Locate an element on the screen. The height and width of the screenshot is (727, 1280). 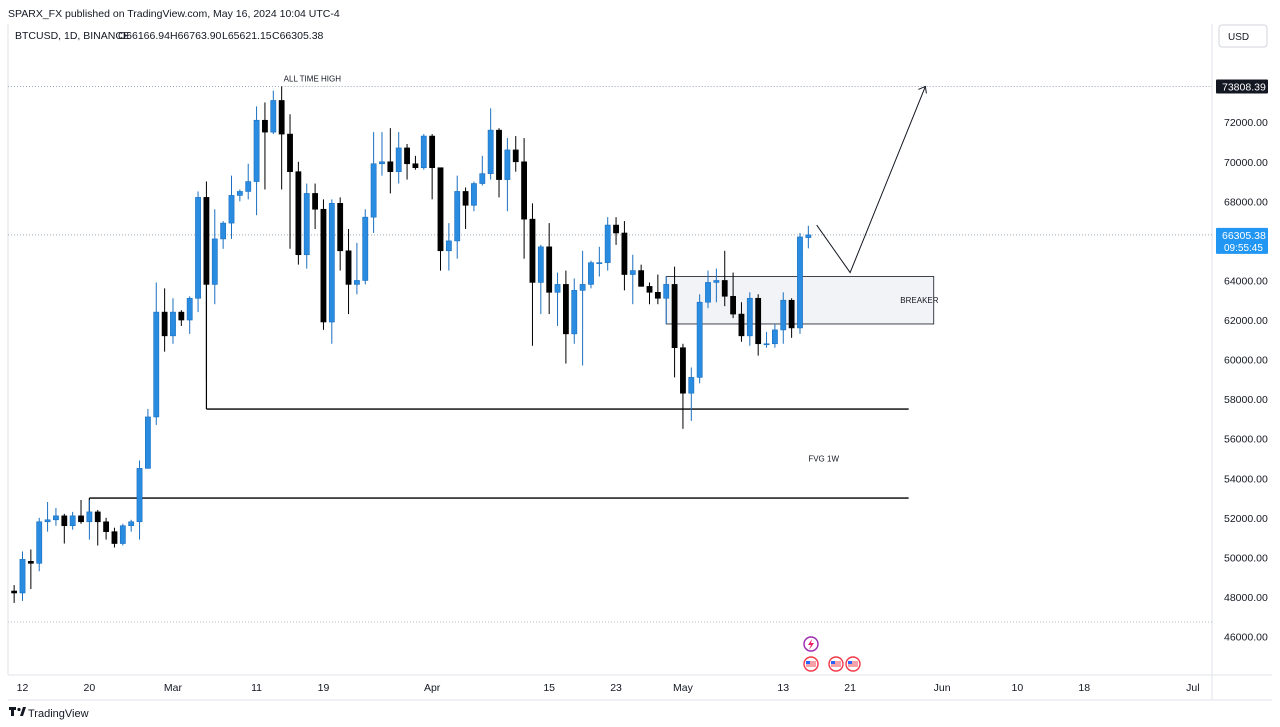
currency-button-frame is located at coordinates (1243, 36).